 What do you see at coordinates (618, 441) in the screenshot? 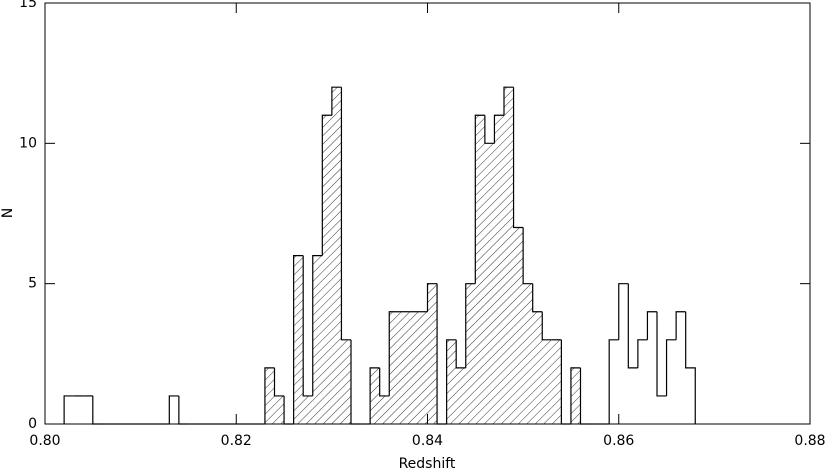
I see `x-tick-label: 0.86` at bounding box center [618, 441].